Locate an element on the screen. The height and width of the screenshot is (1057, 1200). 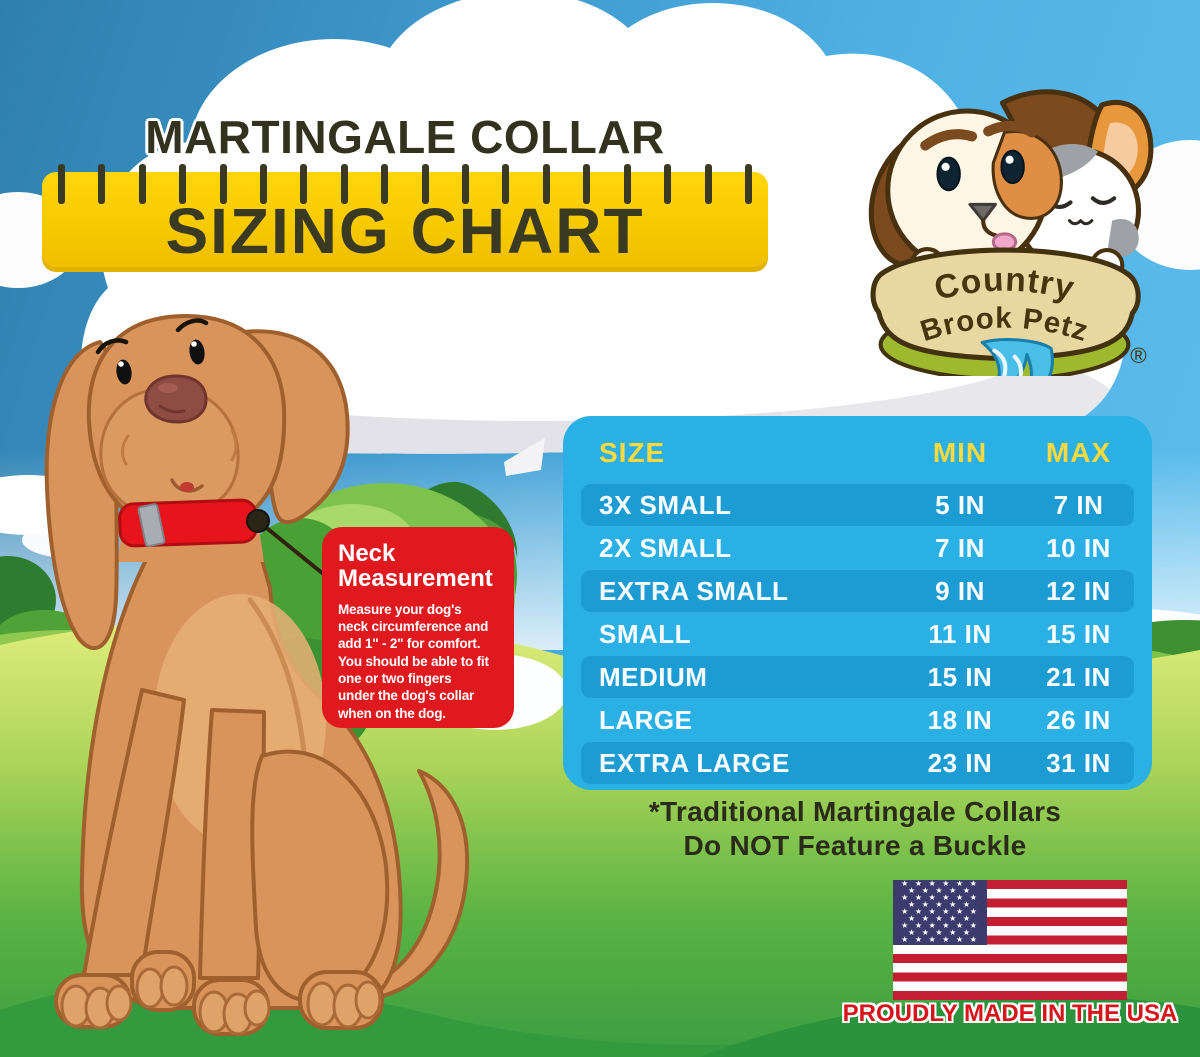
column-header-max: MAX is located at coordinates (1078, 452).